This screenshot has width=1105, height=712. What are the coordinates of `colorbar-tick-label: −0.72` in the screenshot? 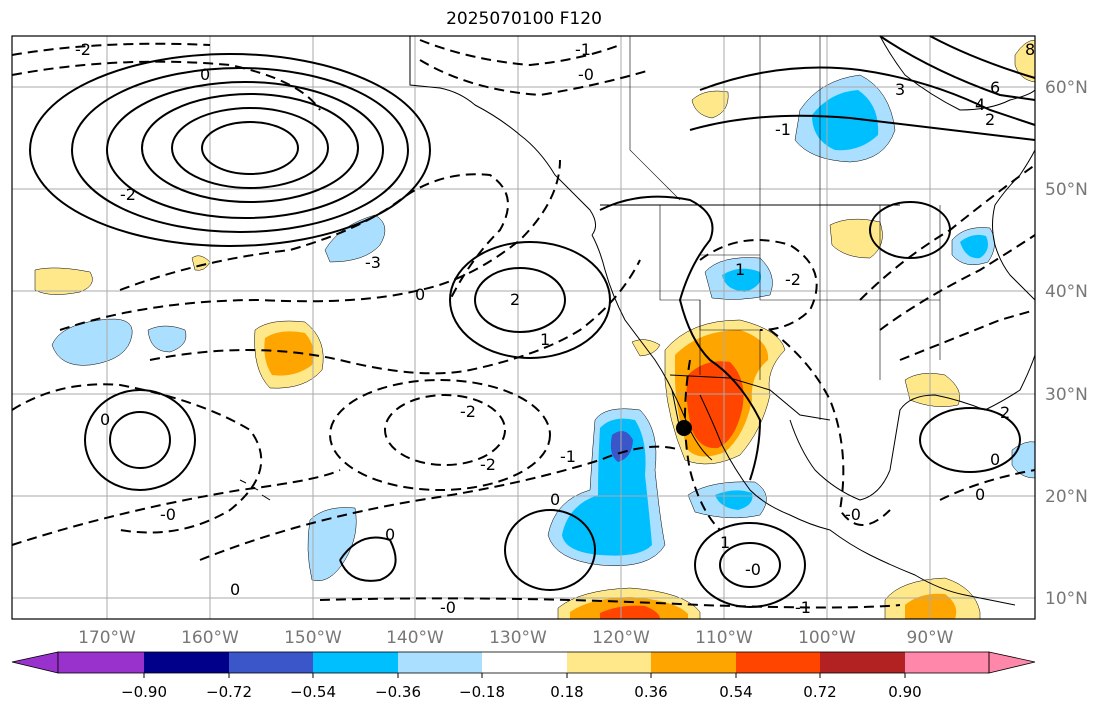 It's located at (229, 692).